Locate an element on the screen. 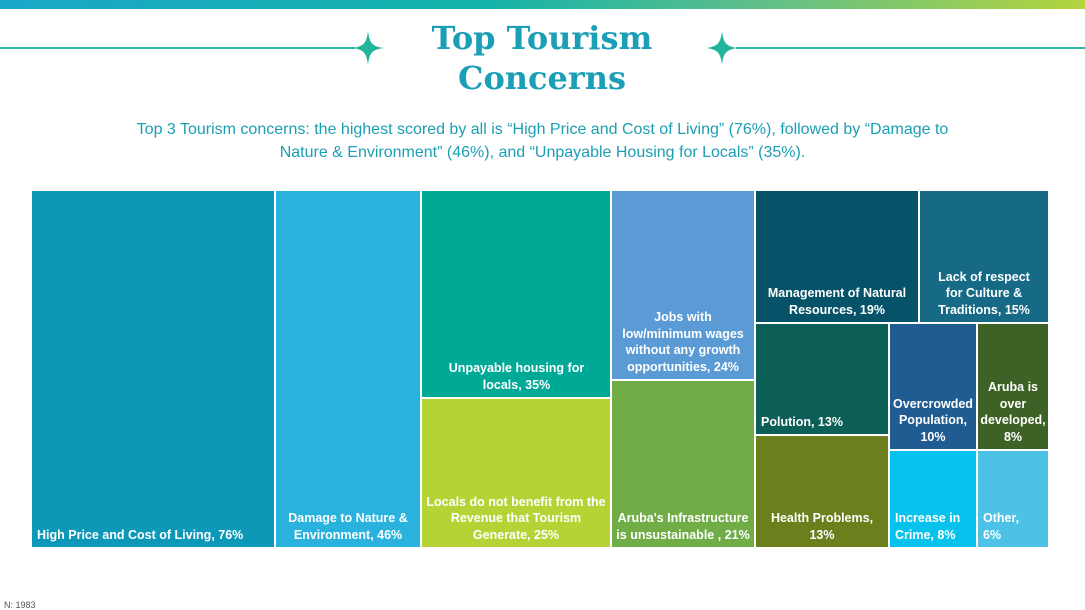 This screenshot has height=610, width=1085. treemap-cell: Overcrowded Population, 10% is located at coordinates (934, 387).